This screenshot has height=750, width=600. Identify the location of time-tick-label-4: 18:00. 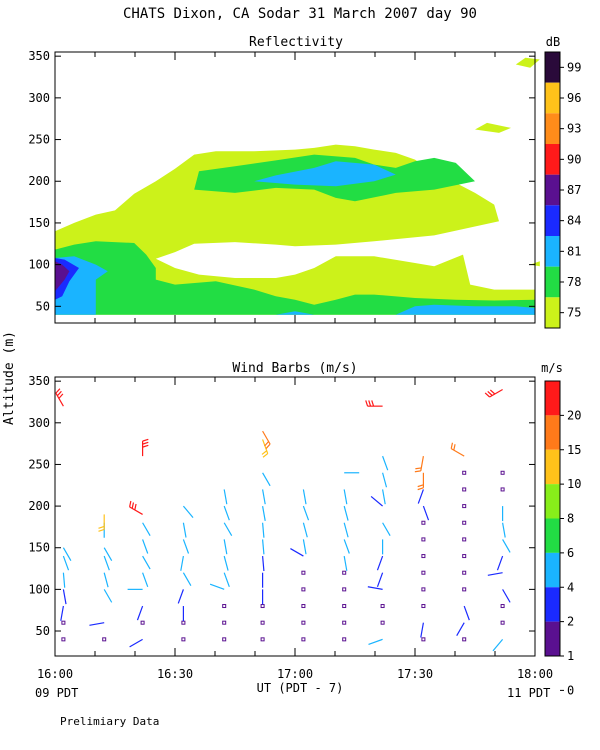
(535, 674).